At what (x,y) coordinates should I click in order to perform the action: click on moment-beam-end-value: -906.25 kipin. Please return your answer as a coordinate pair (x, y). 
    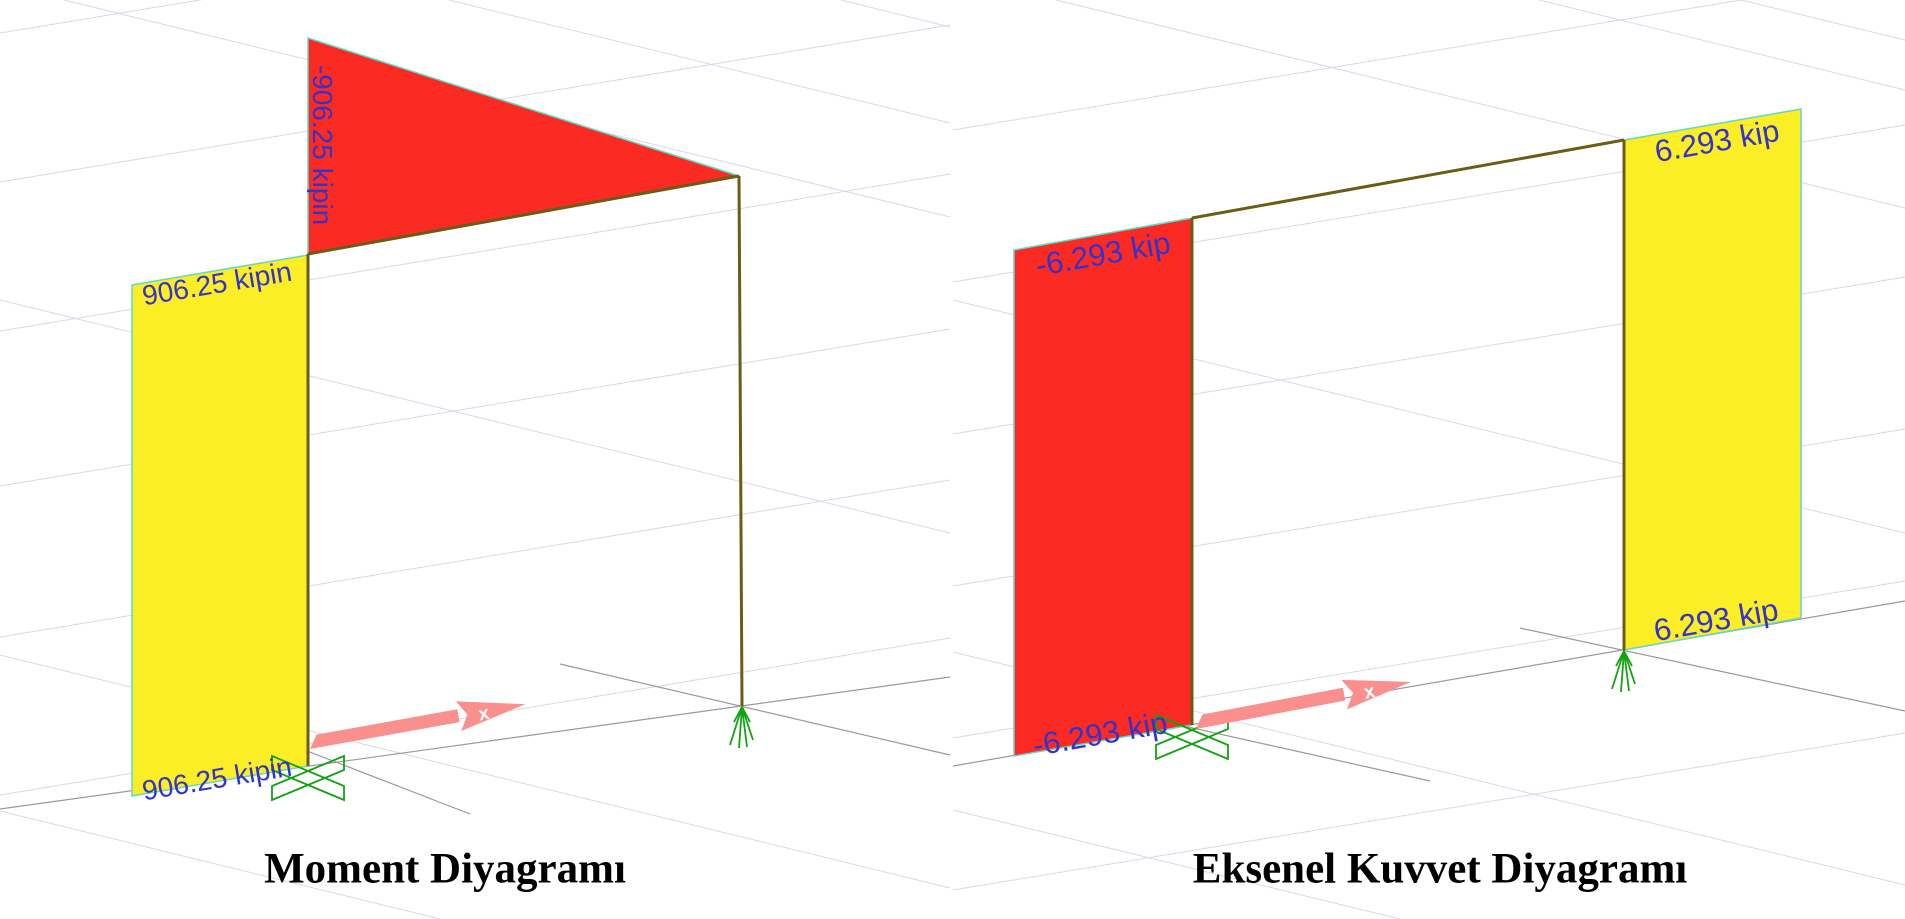
    Looking at the image, I should click on (322, 145).